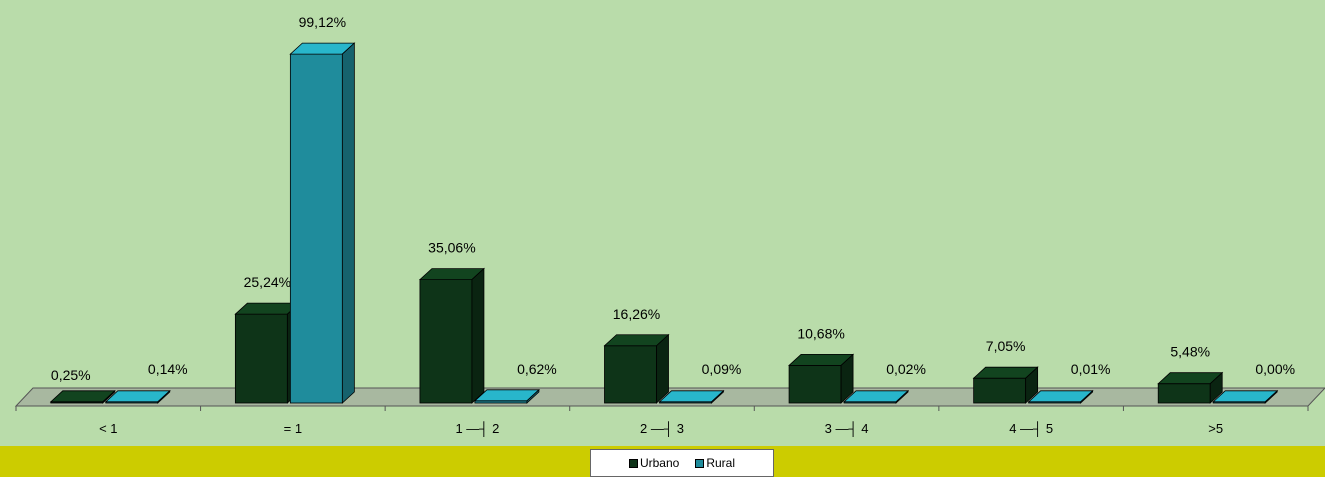 The image size is (1325, 477). What do you see at coordinates (293, 428) in the screenshot?
I see `x-tick-label-1: = 1` at bounding box center [293, 428].